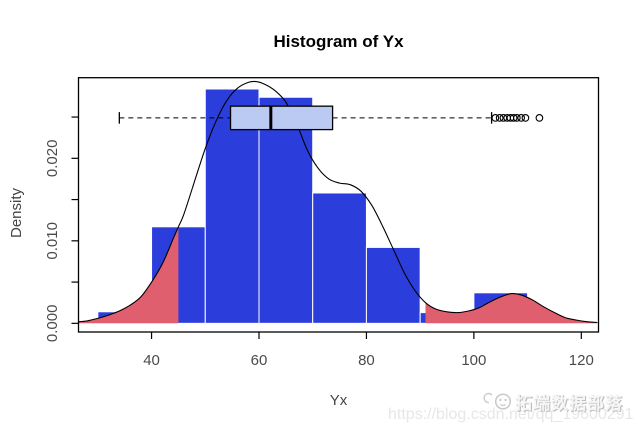 This screenshot has width=639, height=431. I want to click on y-axis-title: Density, so click(16, 212).